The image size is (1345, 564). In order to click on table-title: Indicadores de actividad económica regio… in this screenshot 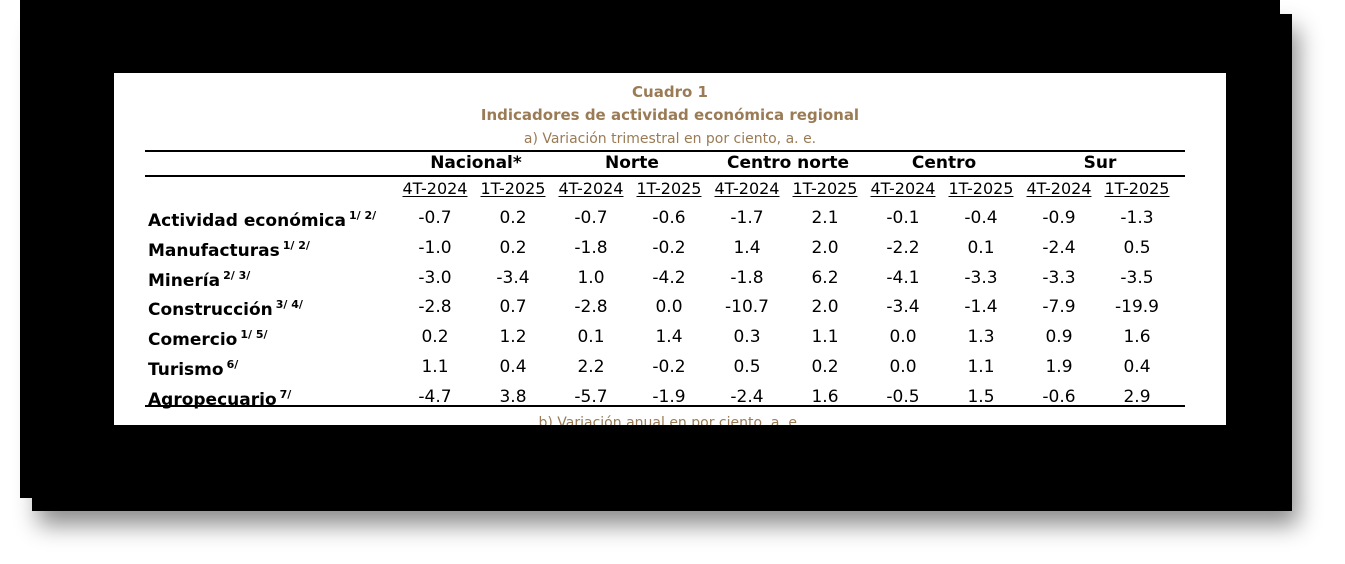, I will do `click(670, 115)`.